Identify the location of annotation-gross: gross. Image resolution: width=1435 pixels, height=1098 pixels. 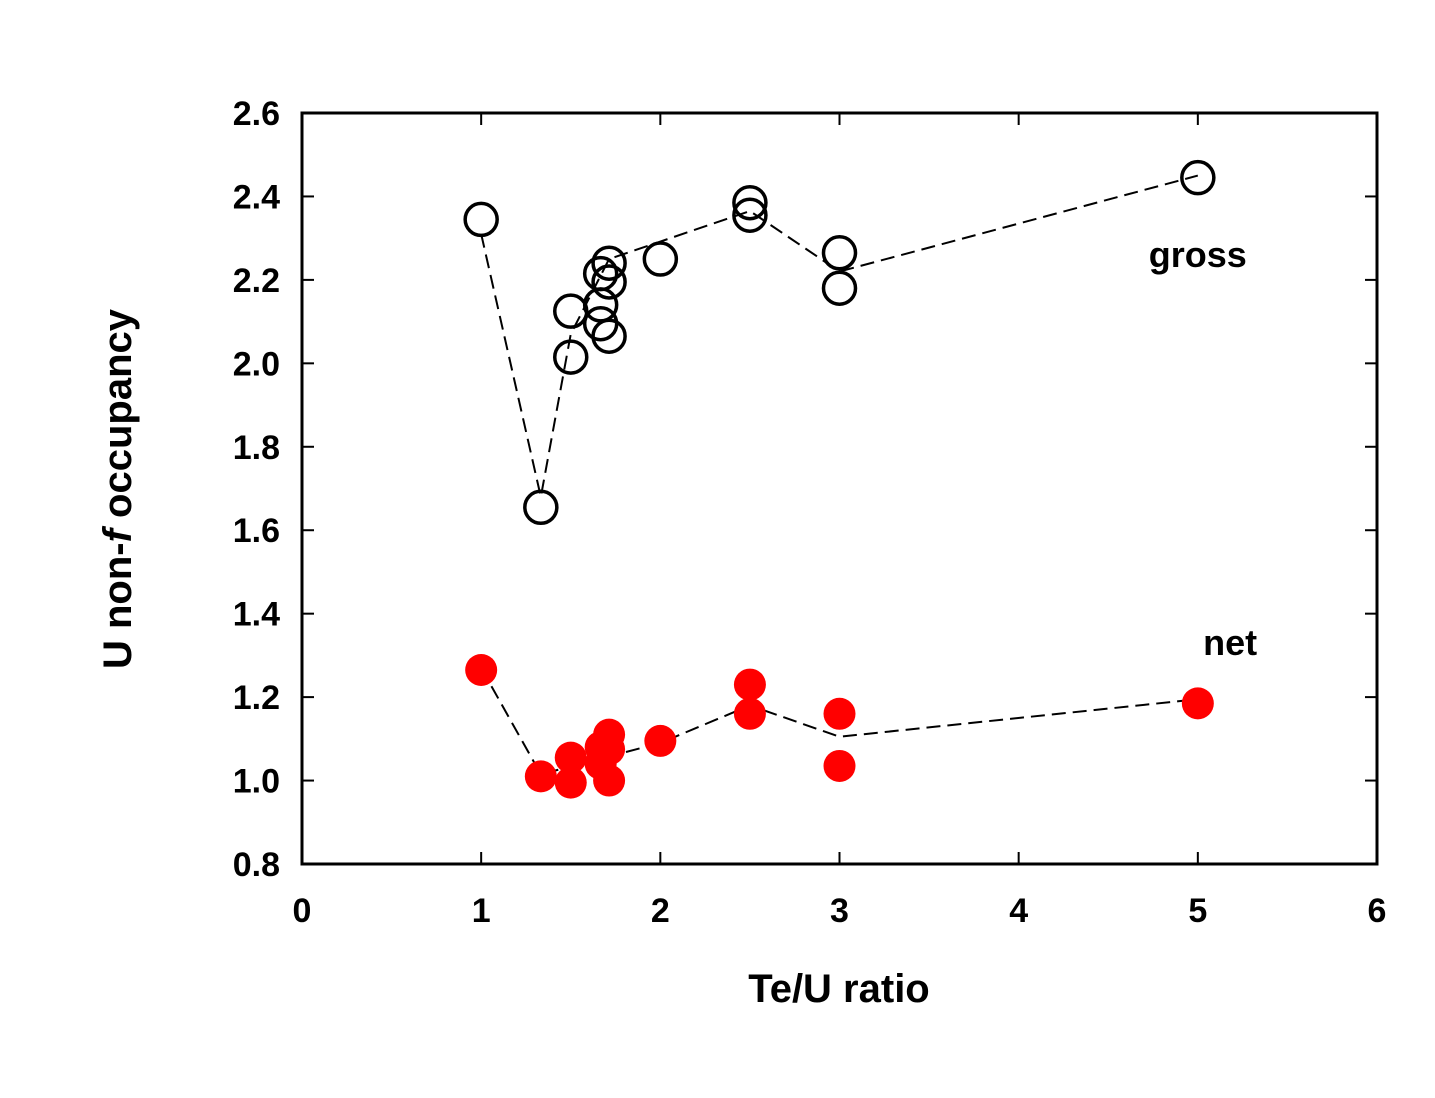
(1198, 254).